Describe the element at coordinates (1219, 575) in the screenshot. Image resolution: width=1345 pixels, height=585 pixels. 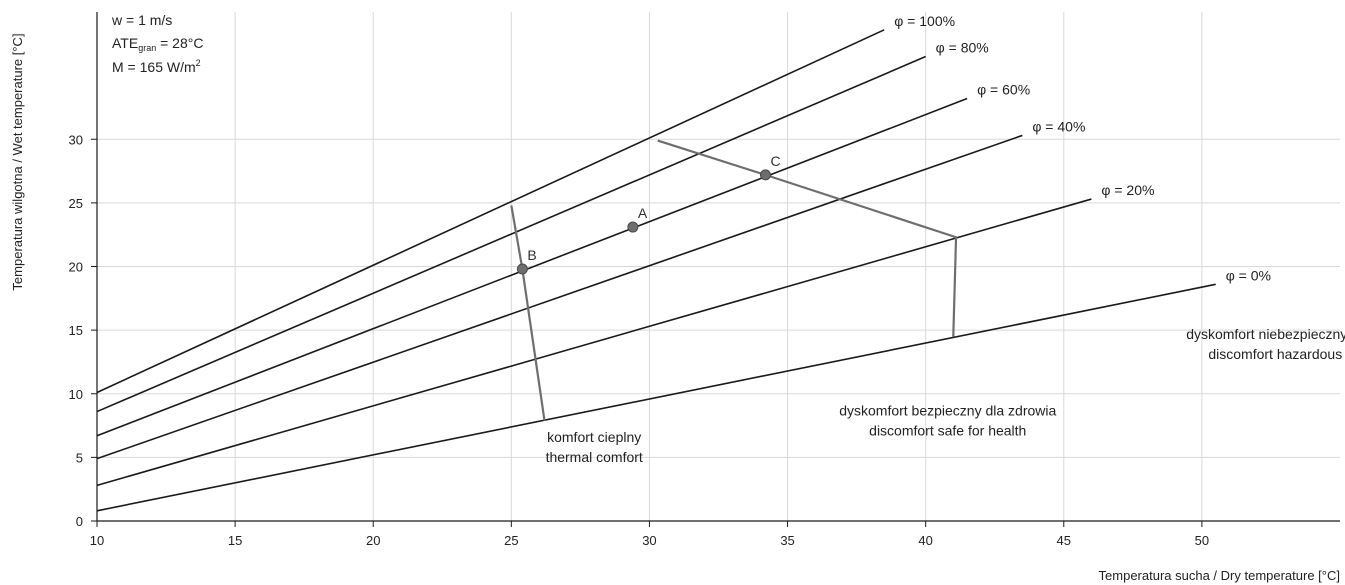
I see `x-axis-title: Temperatura sucha / Dry temperature [°C]` at that location.